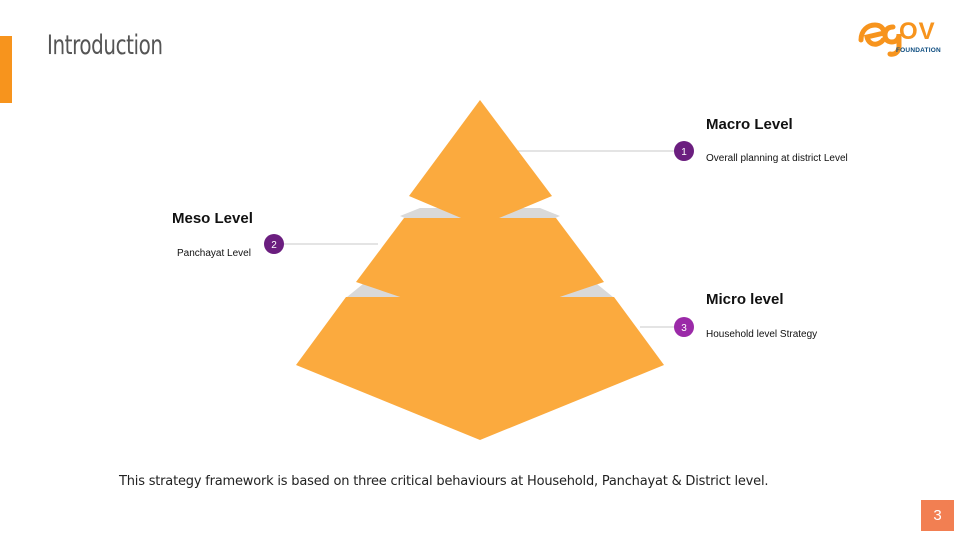 The height and width of the screenshot is (540, 960). I want to click on badge-number-2: 2, so click(274, 245).